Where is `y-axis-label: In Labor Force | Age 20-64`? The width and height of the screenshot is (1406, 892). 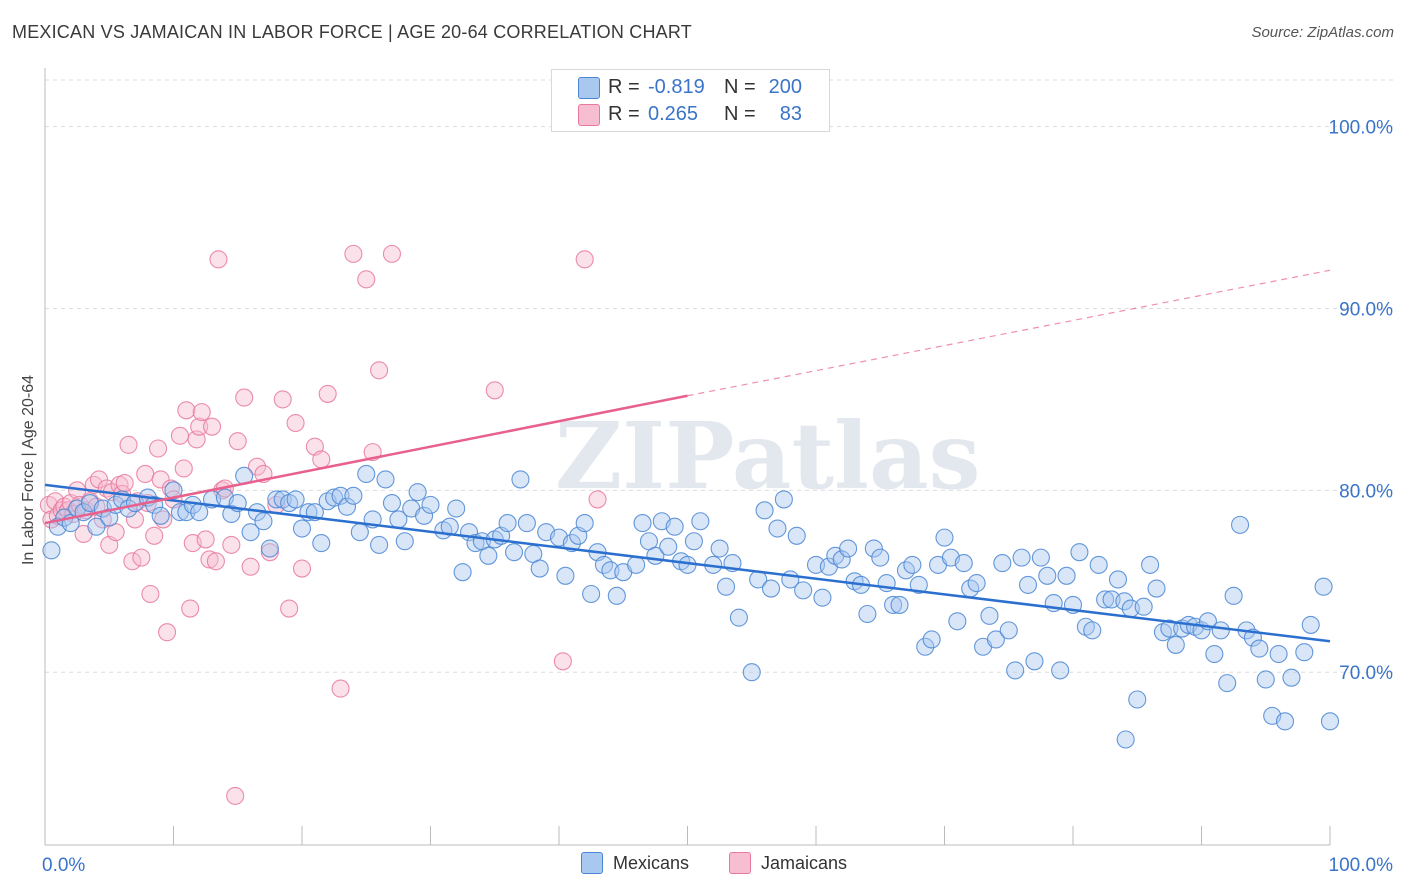
y-axis-label: In Labor Force | Age 20-64 is located at coordinates (28, 470).